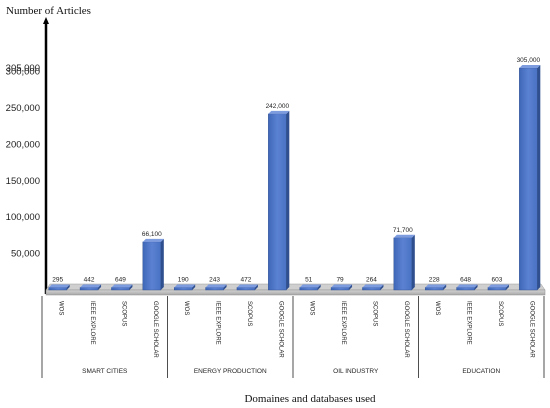 The width and height of the screenshot is (550, 408). I want to click on data-label: 51, so click(309, 280).